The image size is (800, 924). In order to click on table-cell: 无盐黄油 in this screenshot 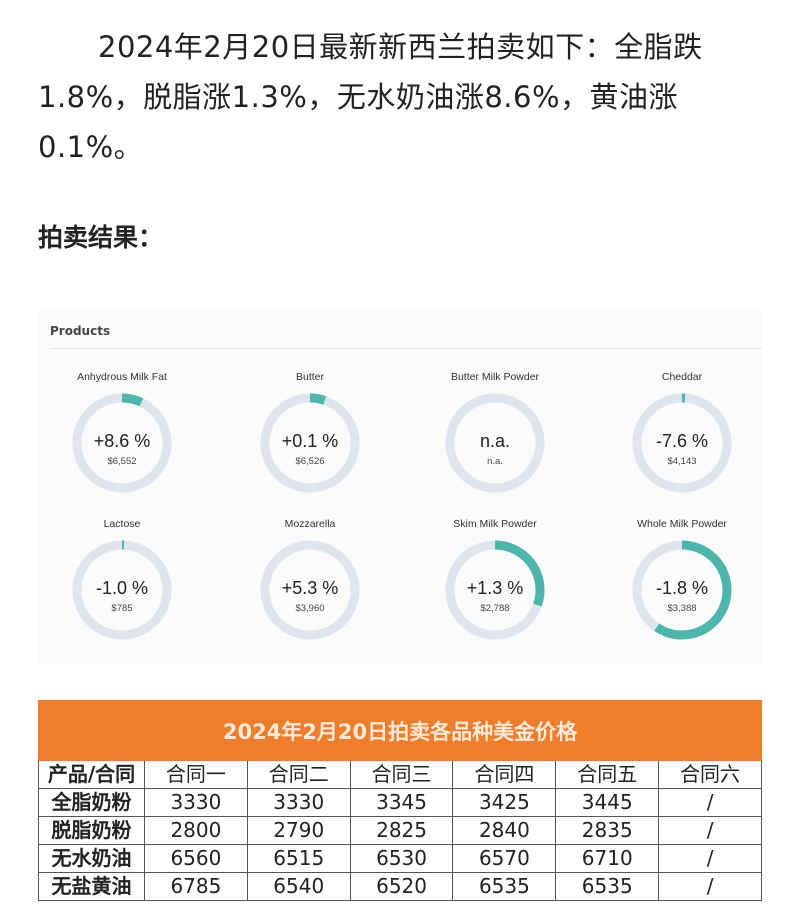, I will do `click(91, 886)`.